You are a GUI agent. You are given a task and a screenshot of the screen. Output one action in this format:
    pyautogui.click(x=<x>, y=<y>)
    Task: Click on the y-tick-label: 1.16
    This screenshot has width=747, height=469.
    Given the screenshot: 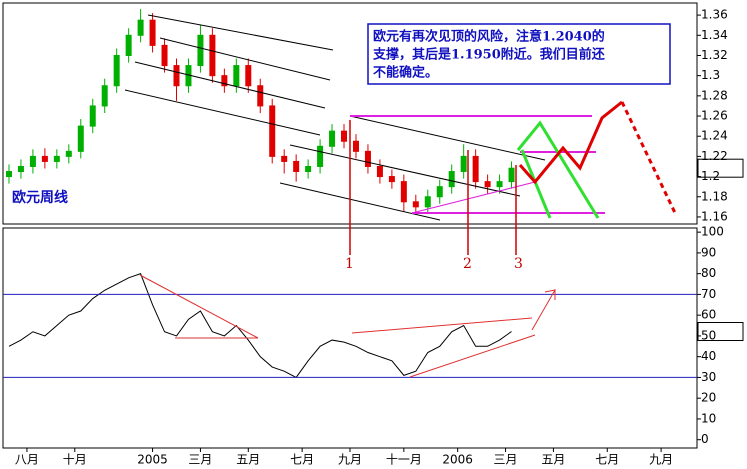 What is the action you would take?
    pyautogui.click(x=714, y=216)
    